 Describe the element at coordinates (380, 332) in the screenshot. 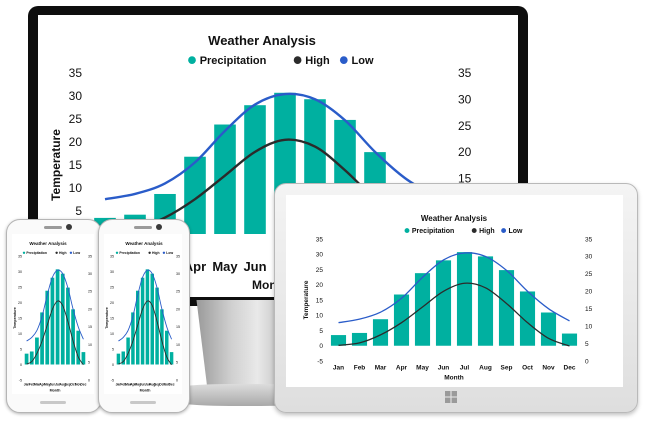

I see `bar-precipitation-mar` at that location.